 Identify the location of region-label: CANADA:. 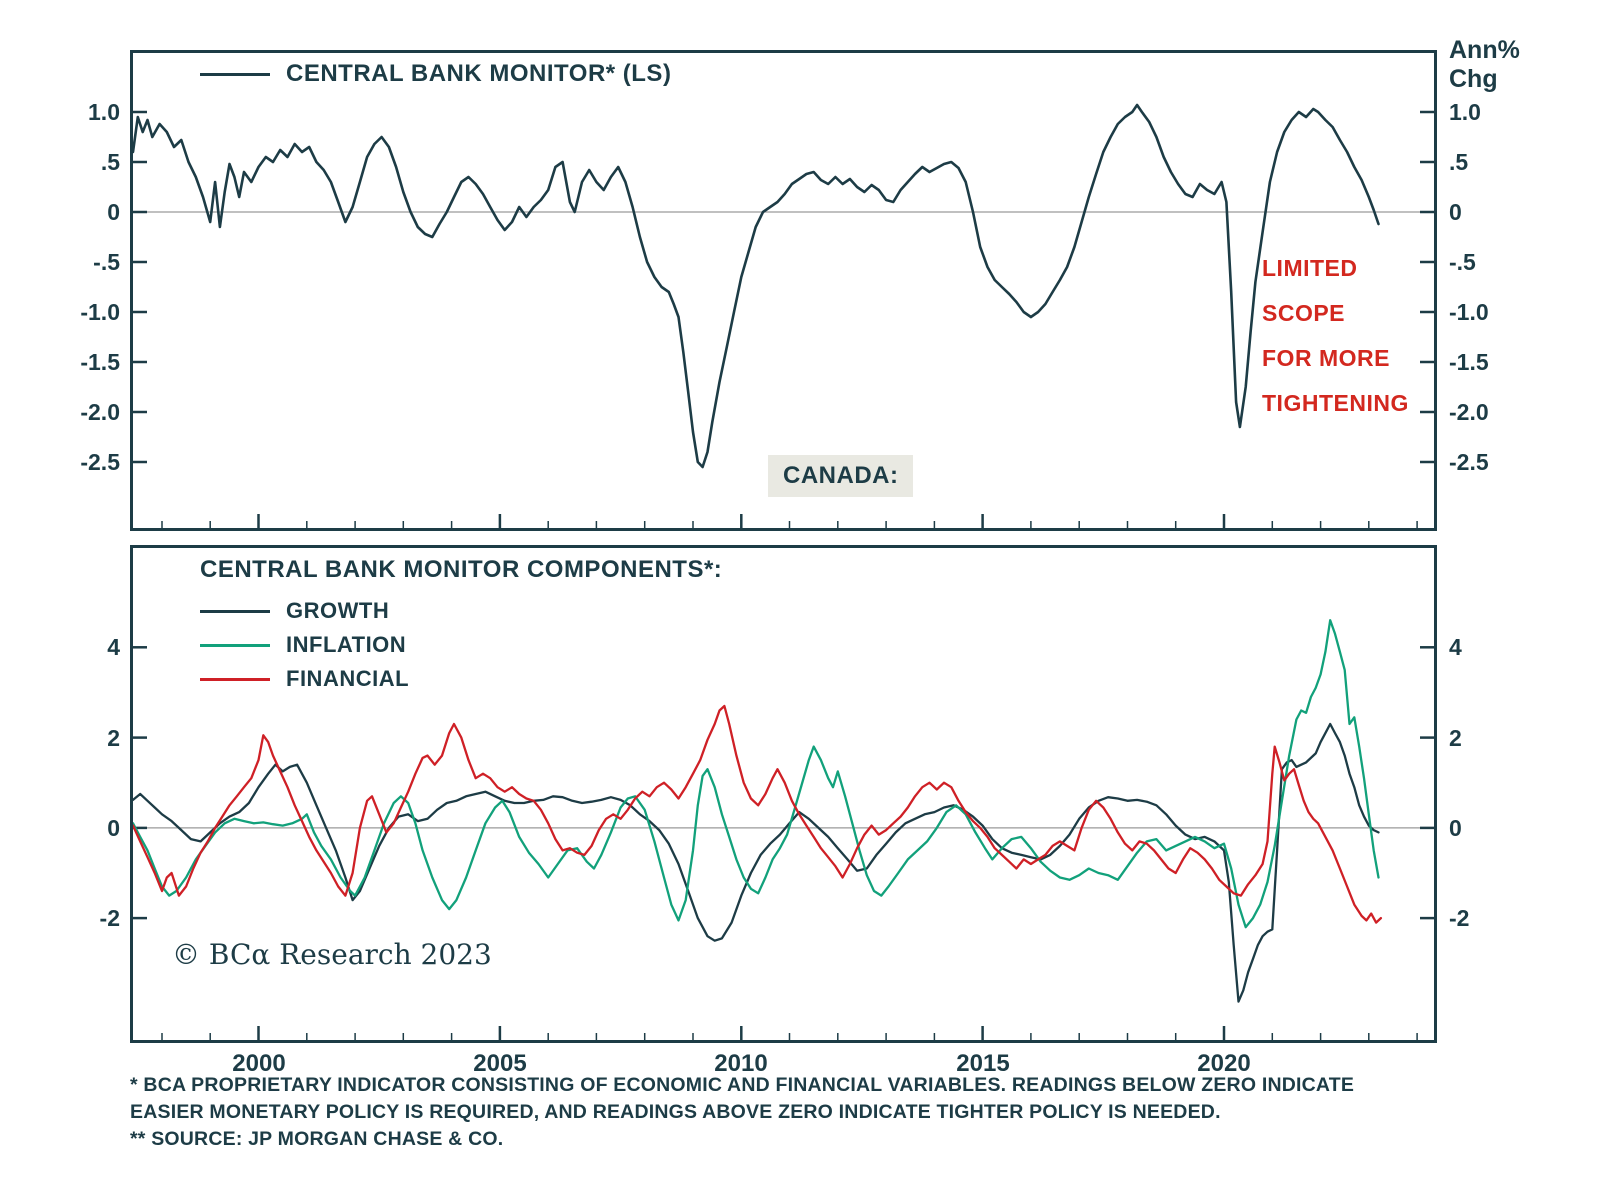
(841, 476).